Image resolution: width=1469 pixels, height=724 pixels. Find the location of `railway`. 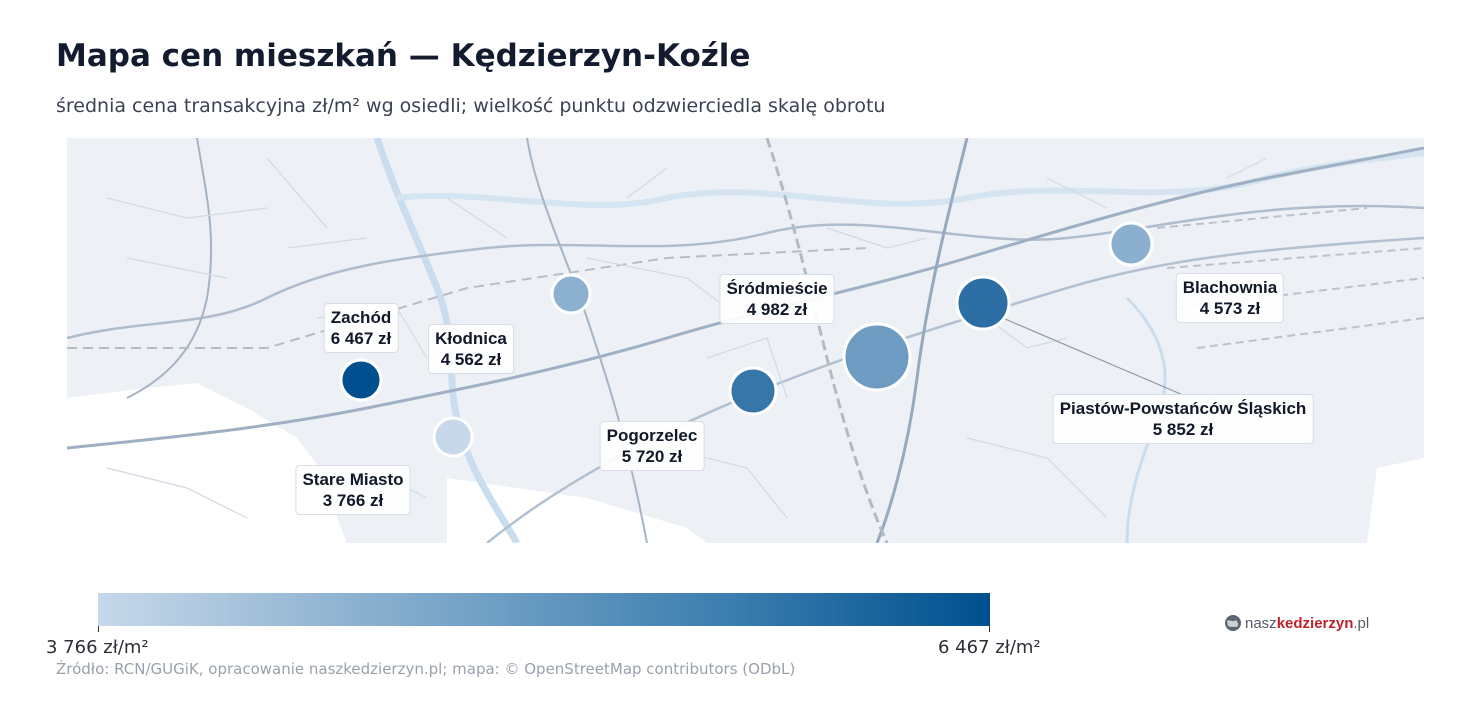

railway is located at coordinates (827, 340).